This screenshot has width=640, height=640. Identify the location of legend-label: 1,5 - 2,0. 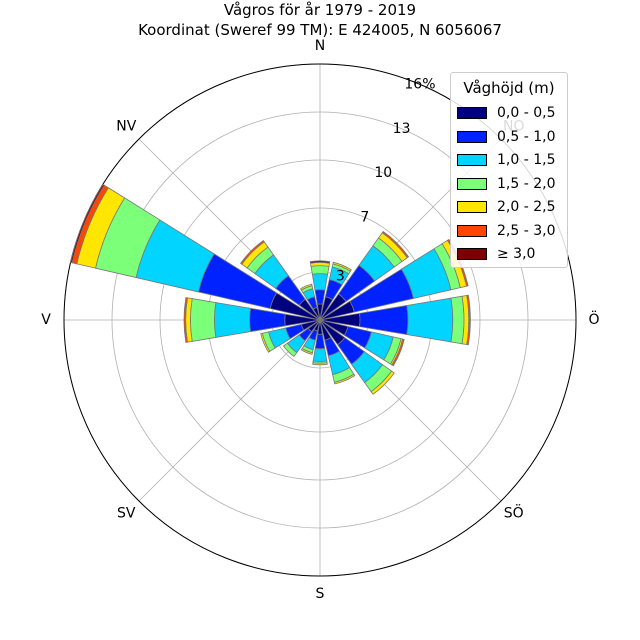
(526, 183).